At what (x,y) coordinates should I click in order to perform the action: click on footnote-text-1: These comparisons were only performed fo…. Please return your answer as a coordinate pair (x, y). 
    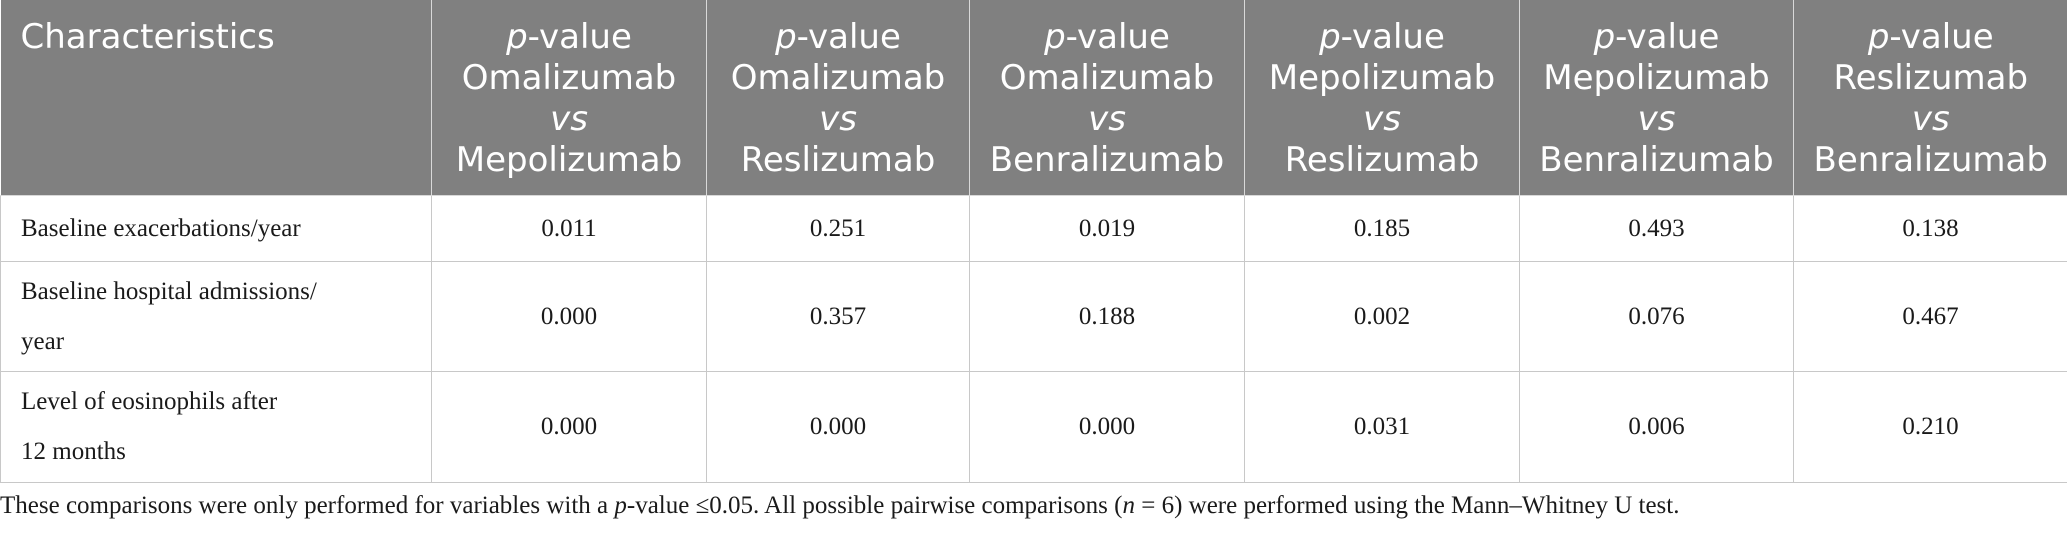
    Looking at the image, I should click on (307, 505).